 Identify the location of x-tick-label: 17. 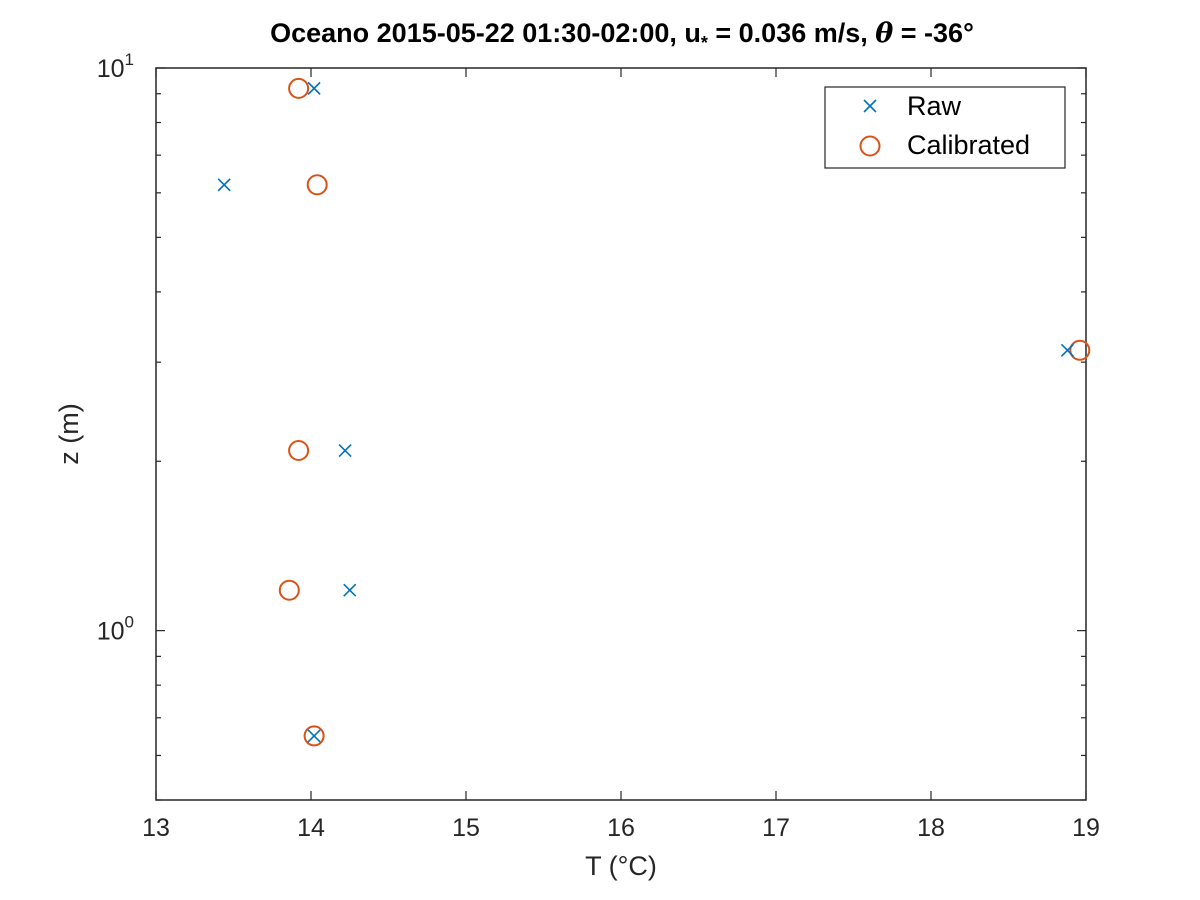
(776, 828).